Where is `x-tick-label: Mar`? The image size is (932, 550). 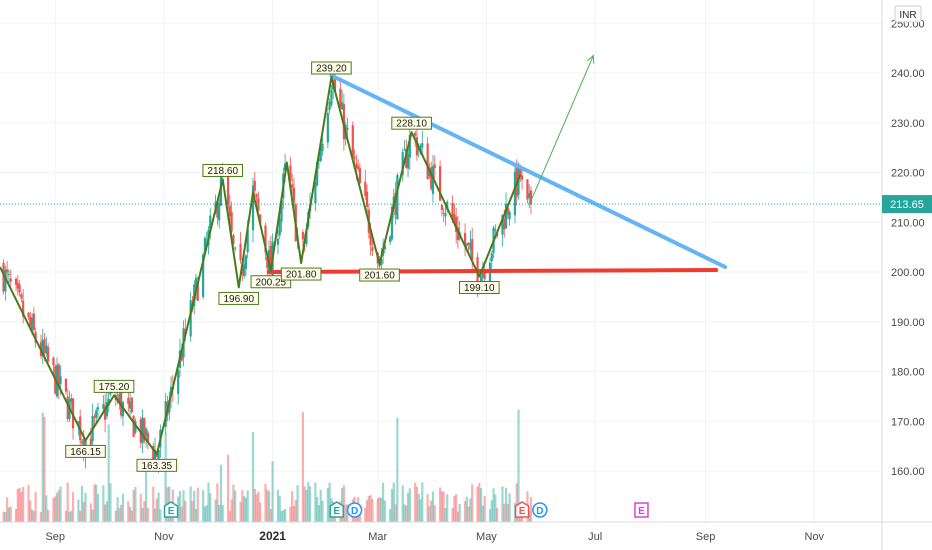 x-tick-label: Mar is located at coordinates (377, 537).